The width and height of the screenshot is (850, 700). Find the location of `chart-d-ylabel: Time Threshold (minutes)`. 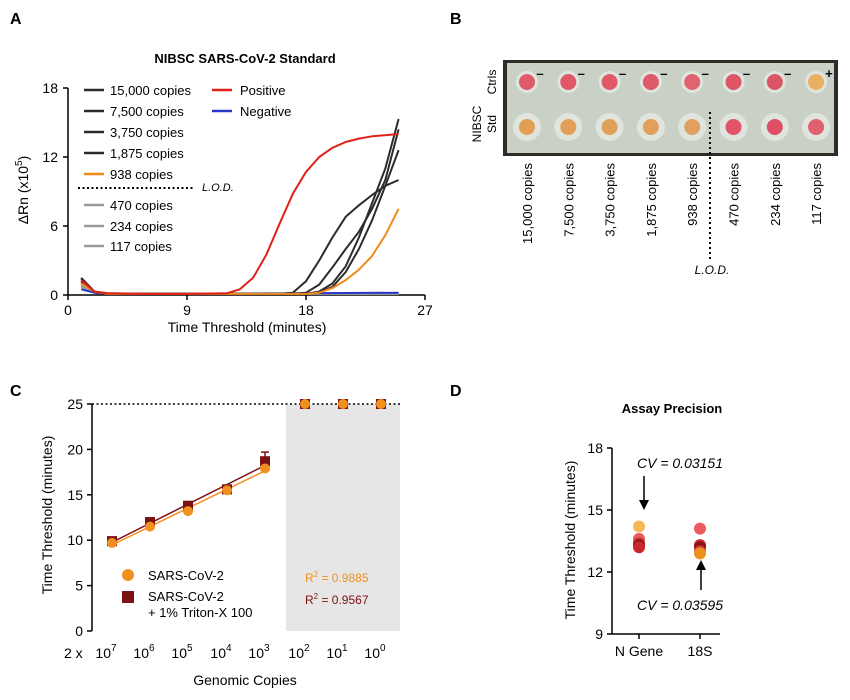

chart-d-ylabel: Time Threshold (minutes) is located at coordinates (570, 540).